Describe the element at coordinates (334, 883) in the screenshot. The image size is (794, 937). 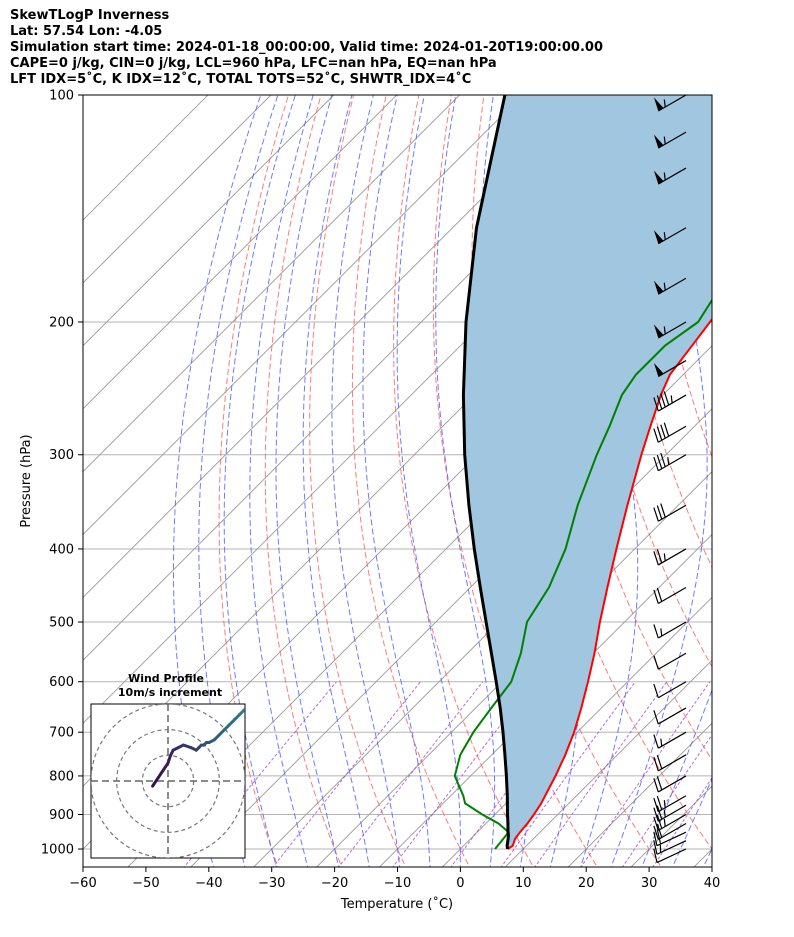
I see `x-tick-label: −20` at that location.